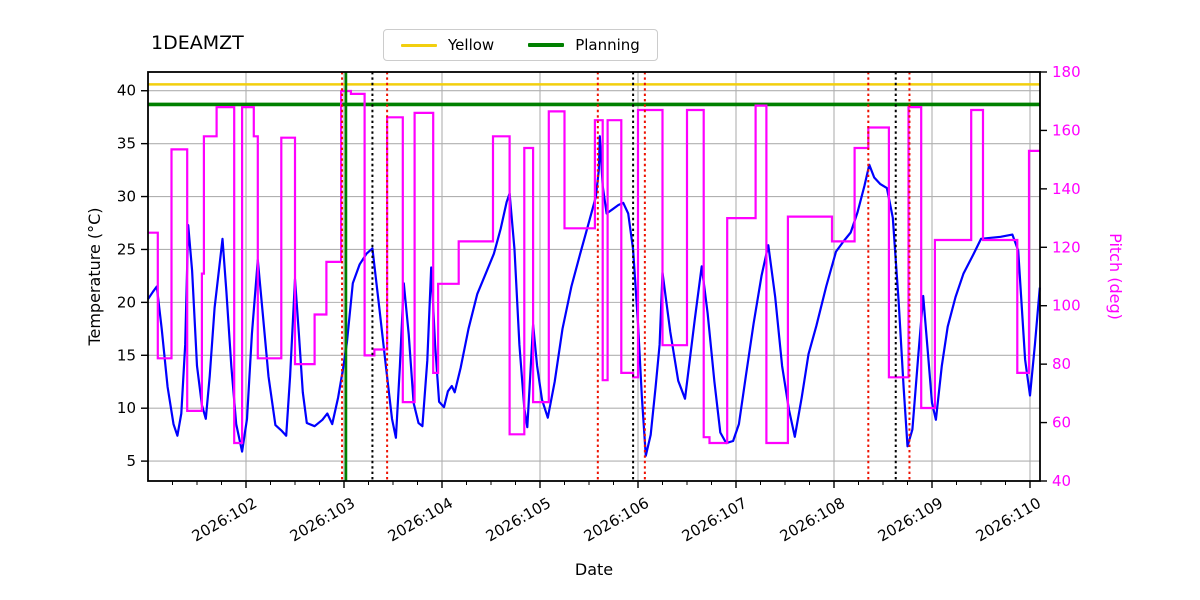  Describe the element at coordinates (607, 45) in the screenshot. I see `legend-label-planning: Planning` at that location.